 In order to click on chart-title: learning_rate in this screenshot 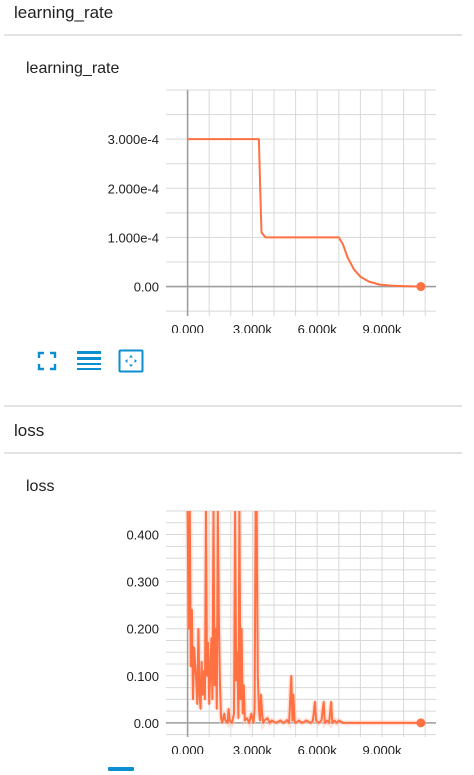, I will do `click(73, 68)`.